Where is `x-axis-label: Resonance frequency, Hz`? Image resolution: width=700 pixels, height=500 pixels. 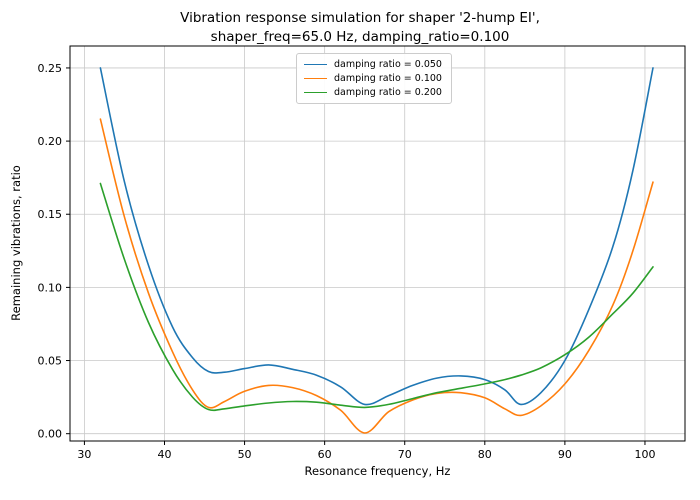 x-axis-label: Resonance frequency, Hz is located at coordinates (377, 471).